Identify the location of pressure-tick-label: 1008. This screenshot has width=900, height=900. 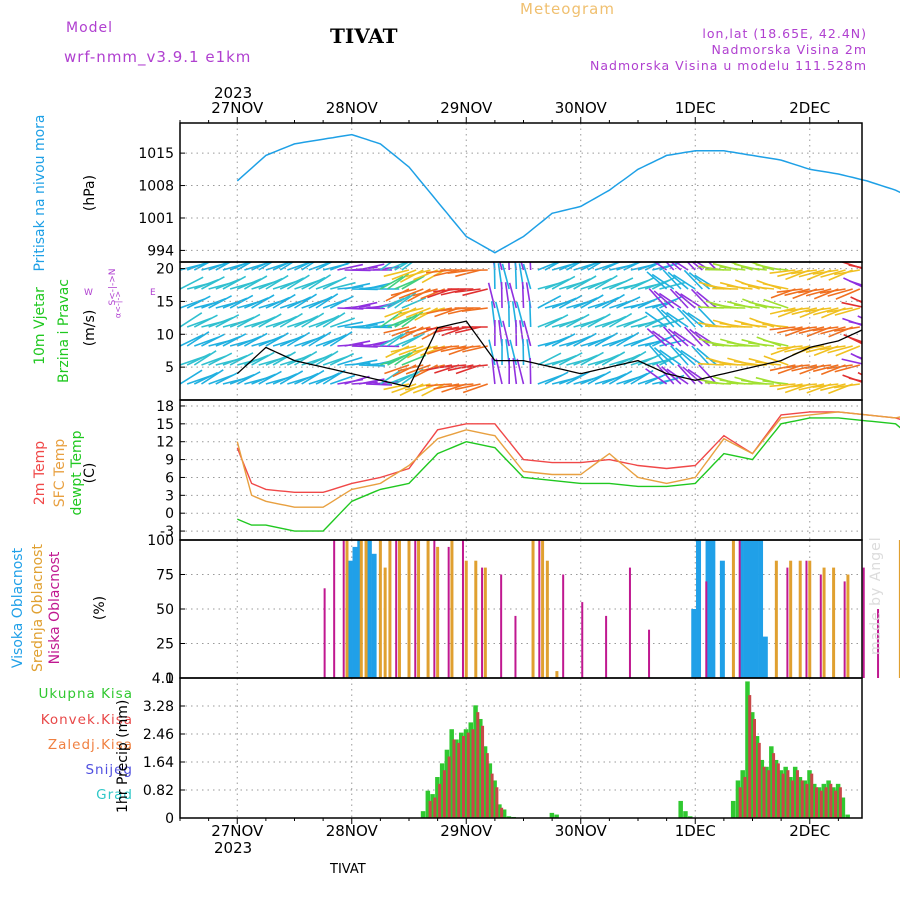
(156, 187).